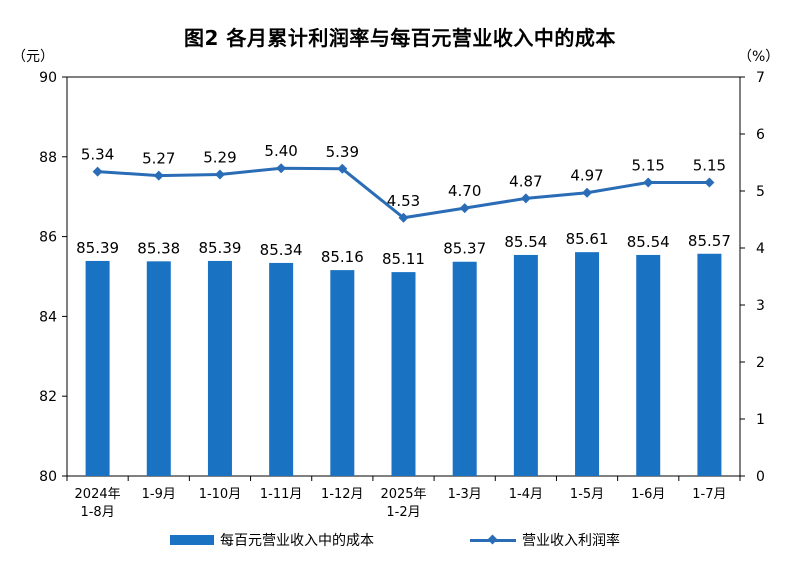 This screenshot has width=800, height=573. Describe the element at coordinates (280, 151) in the screenshot. I see `line-data-label: 5.40` at that location.